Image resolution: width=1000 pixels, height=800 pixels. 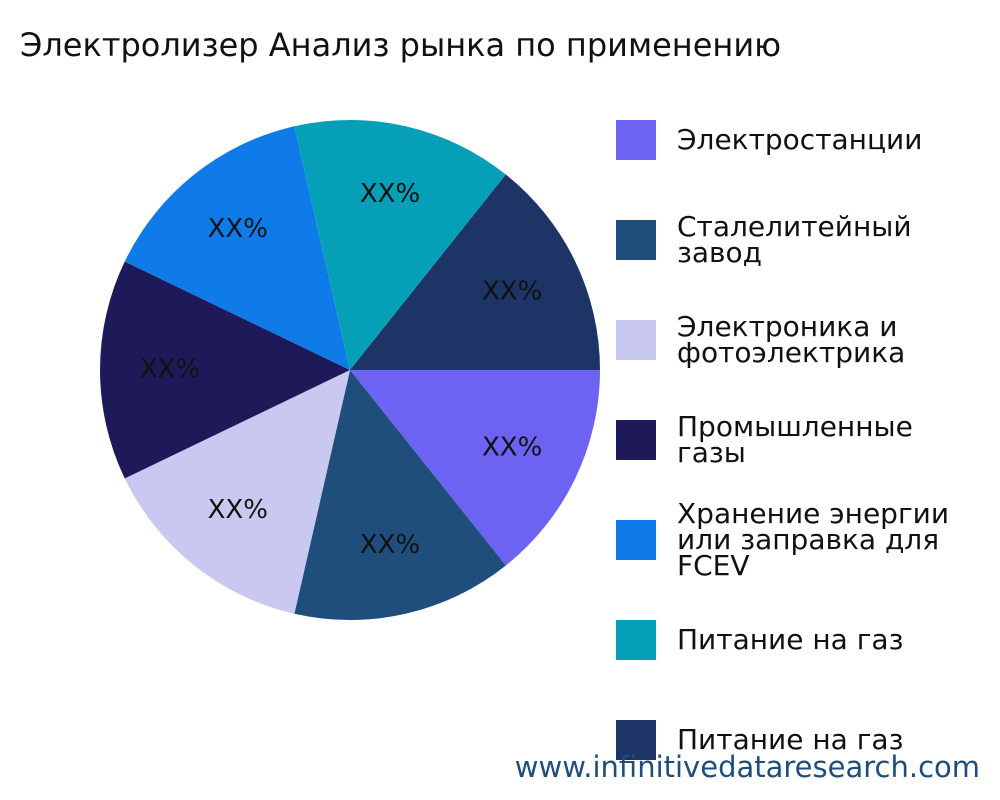 I want to click on legend-label: Электроника и фотоэлектрика, so click(x=791, y=339).